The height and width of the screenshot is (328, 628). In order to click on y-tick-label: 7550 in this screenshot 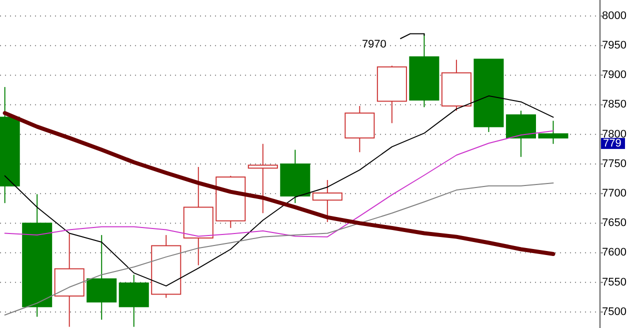, I will do `click(614, 282)`.